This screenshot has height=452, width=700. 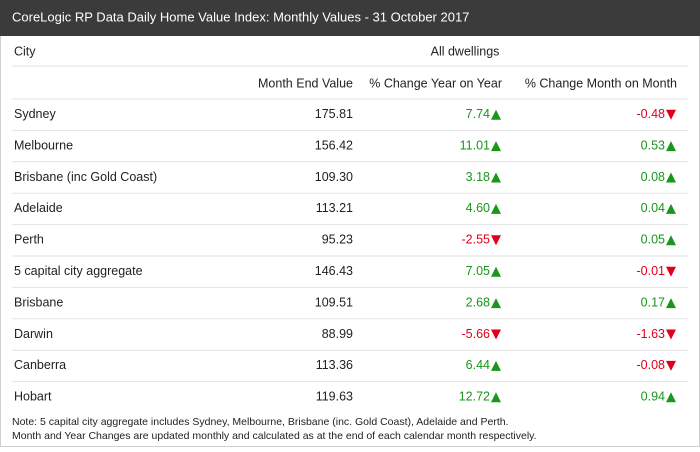 What do you see at coordinates (334, 114) in the screenshot?
I see `month-end-value: 175.81` at bounding box center [334, 114].